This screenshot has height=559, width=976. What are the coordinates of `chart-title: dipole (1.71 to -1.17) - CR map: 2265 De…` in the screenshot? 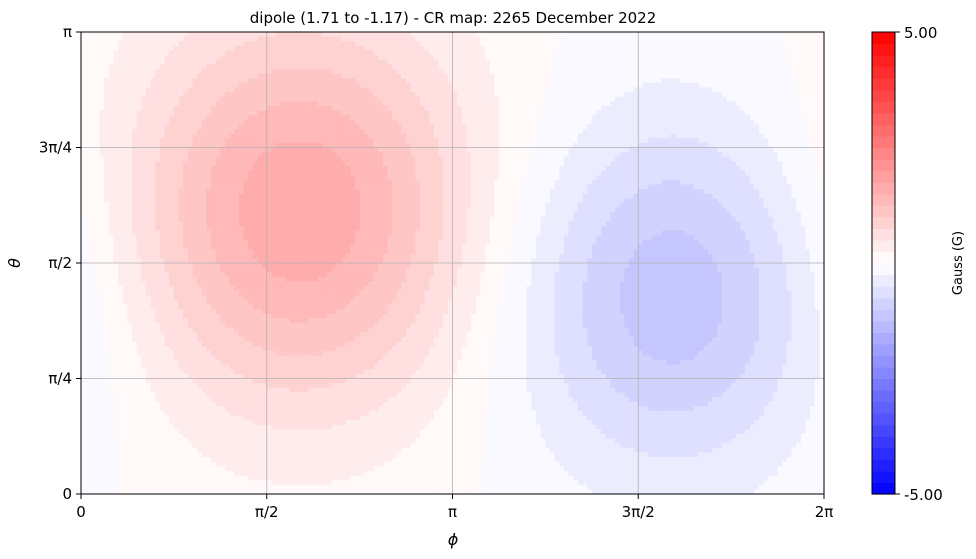 It's located at (453, 18).